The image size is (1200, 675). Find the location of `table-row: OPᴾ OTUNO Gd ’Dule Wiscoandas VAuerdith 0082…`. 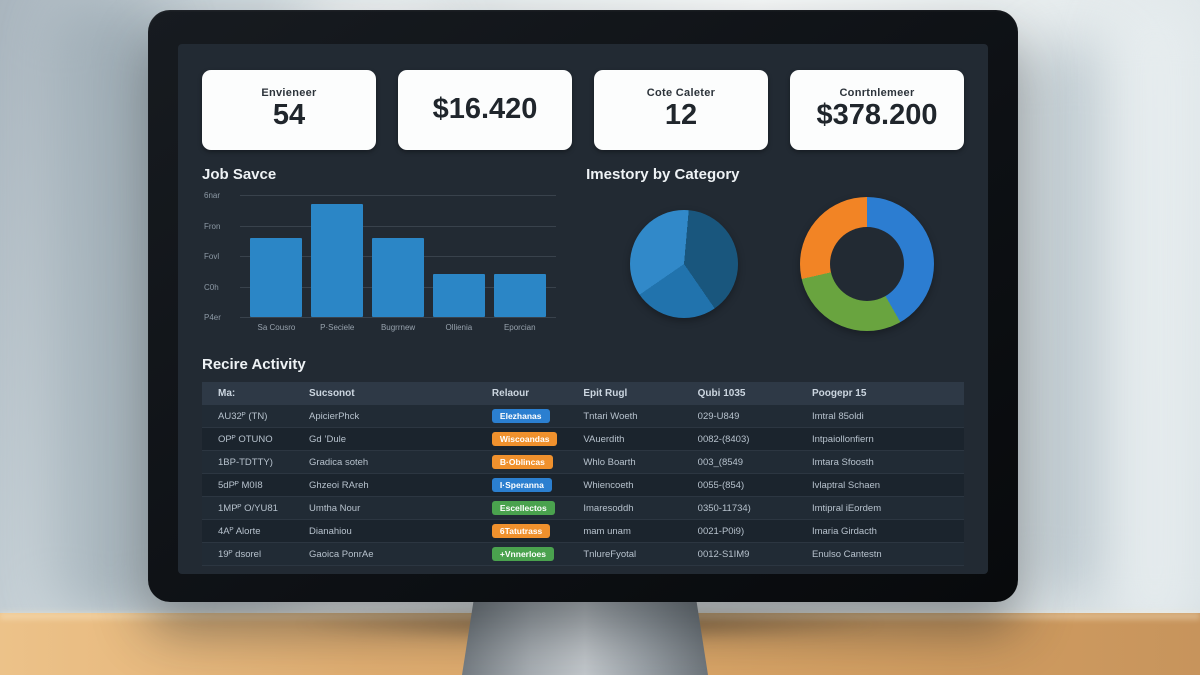

table-row: OPᴾ OTUNO Gd ’Dule Wiscoandas VAuerdith 0082… is located at coordinates (583, 439).